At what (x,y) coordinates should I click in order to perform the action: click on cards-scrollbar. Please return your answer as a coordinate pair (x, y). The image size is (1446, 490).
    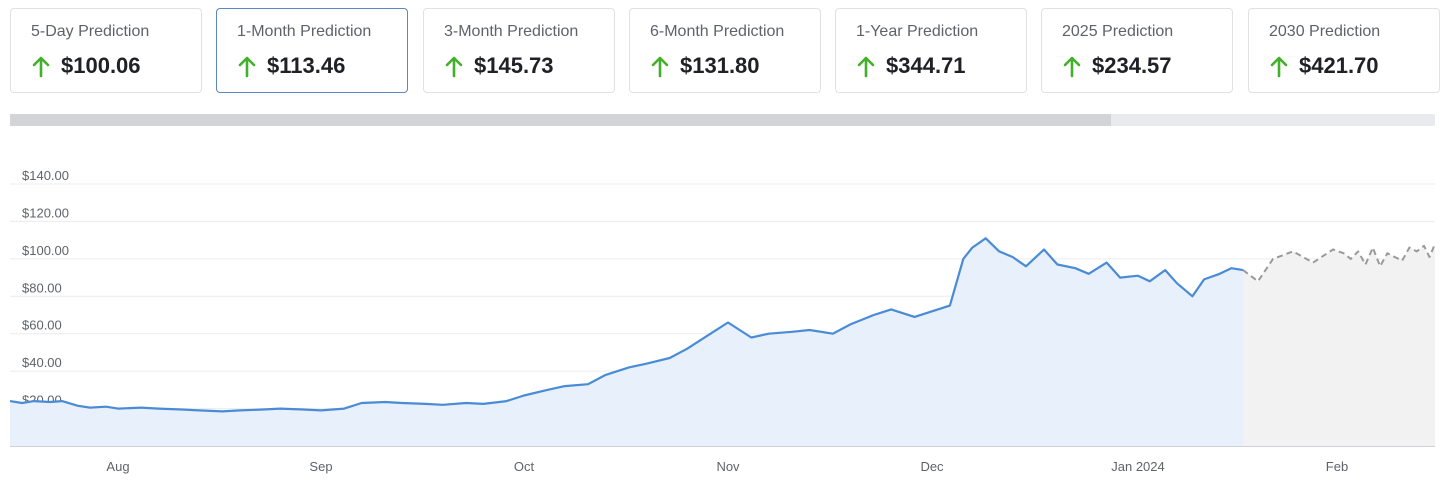
    Looking at the image, I should click on (722, 120).